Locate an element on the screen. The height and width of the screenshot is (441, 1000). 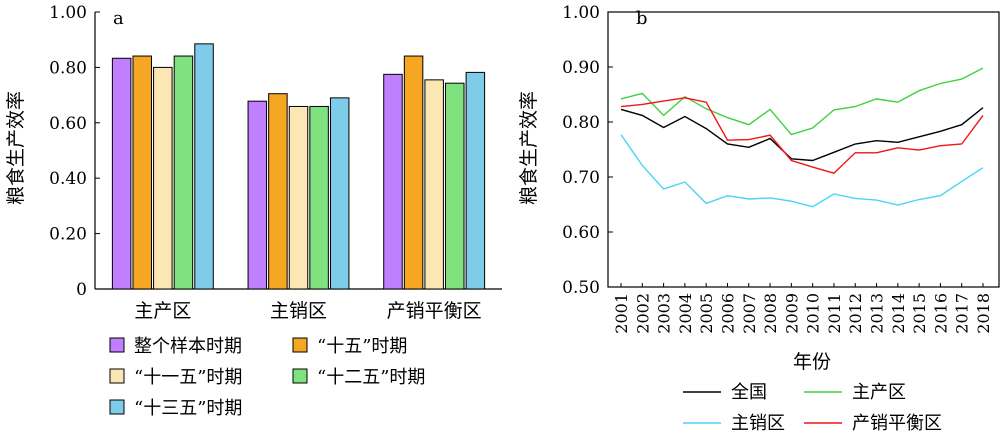
bar-category-label: 主产区 is located at coordinates (162, 311).